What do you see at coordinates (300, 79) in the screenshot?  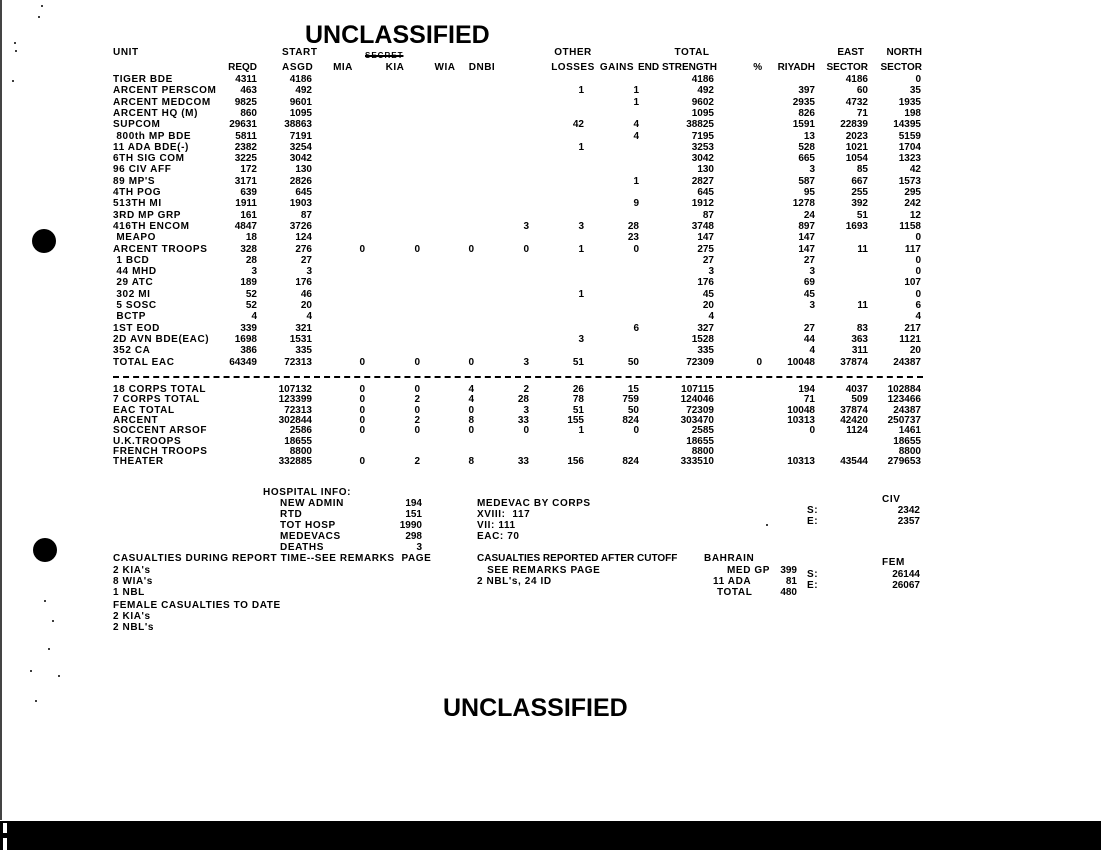 I see `cell-asgd: 4186` at bounding box center [300, 79].